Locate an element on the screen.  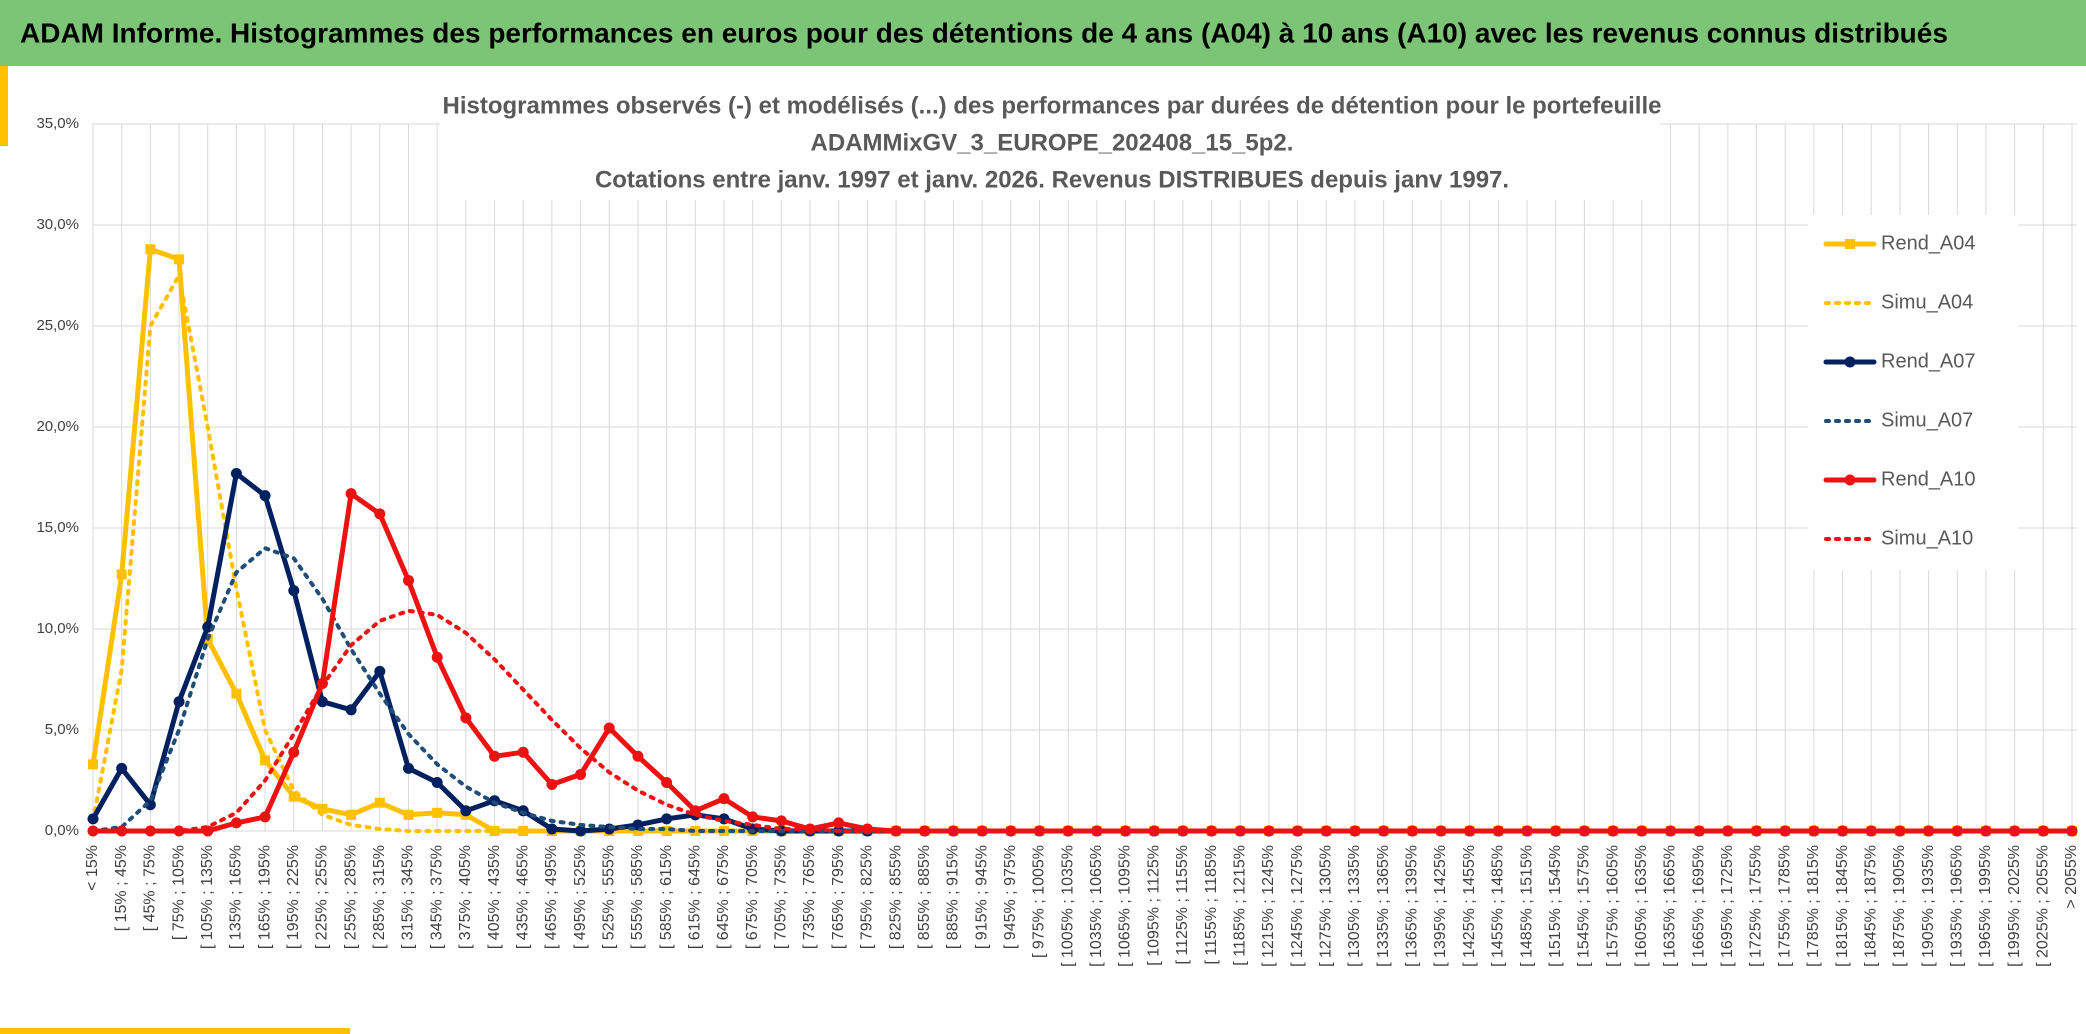
x-tick-label: [ 375% ; 405% is located at coordinates (465, 897).